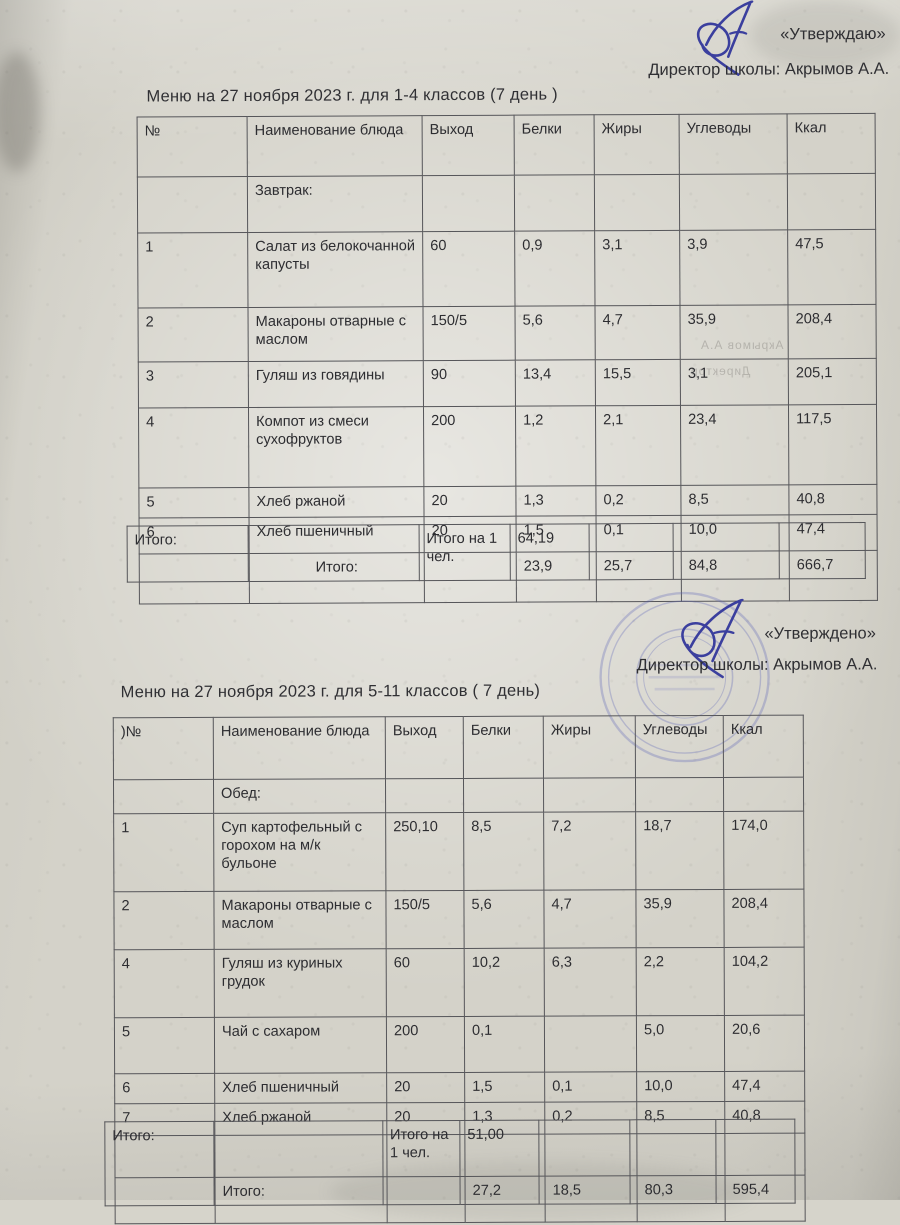 The image size is (900, 1225). I want to click on row-protein: 1,3, so click(556, 501).